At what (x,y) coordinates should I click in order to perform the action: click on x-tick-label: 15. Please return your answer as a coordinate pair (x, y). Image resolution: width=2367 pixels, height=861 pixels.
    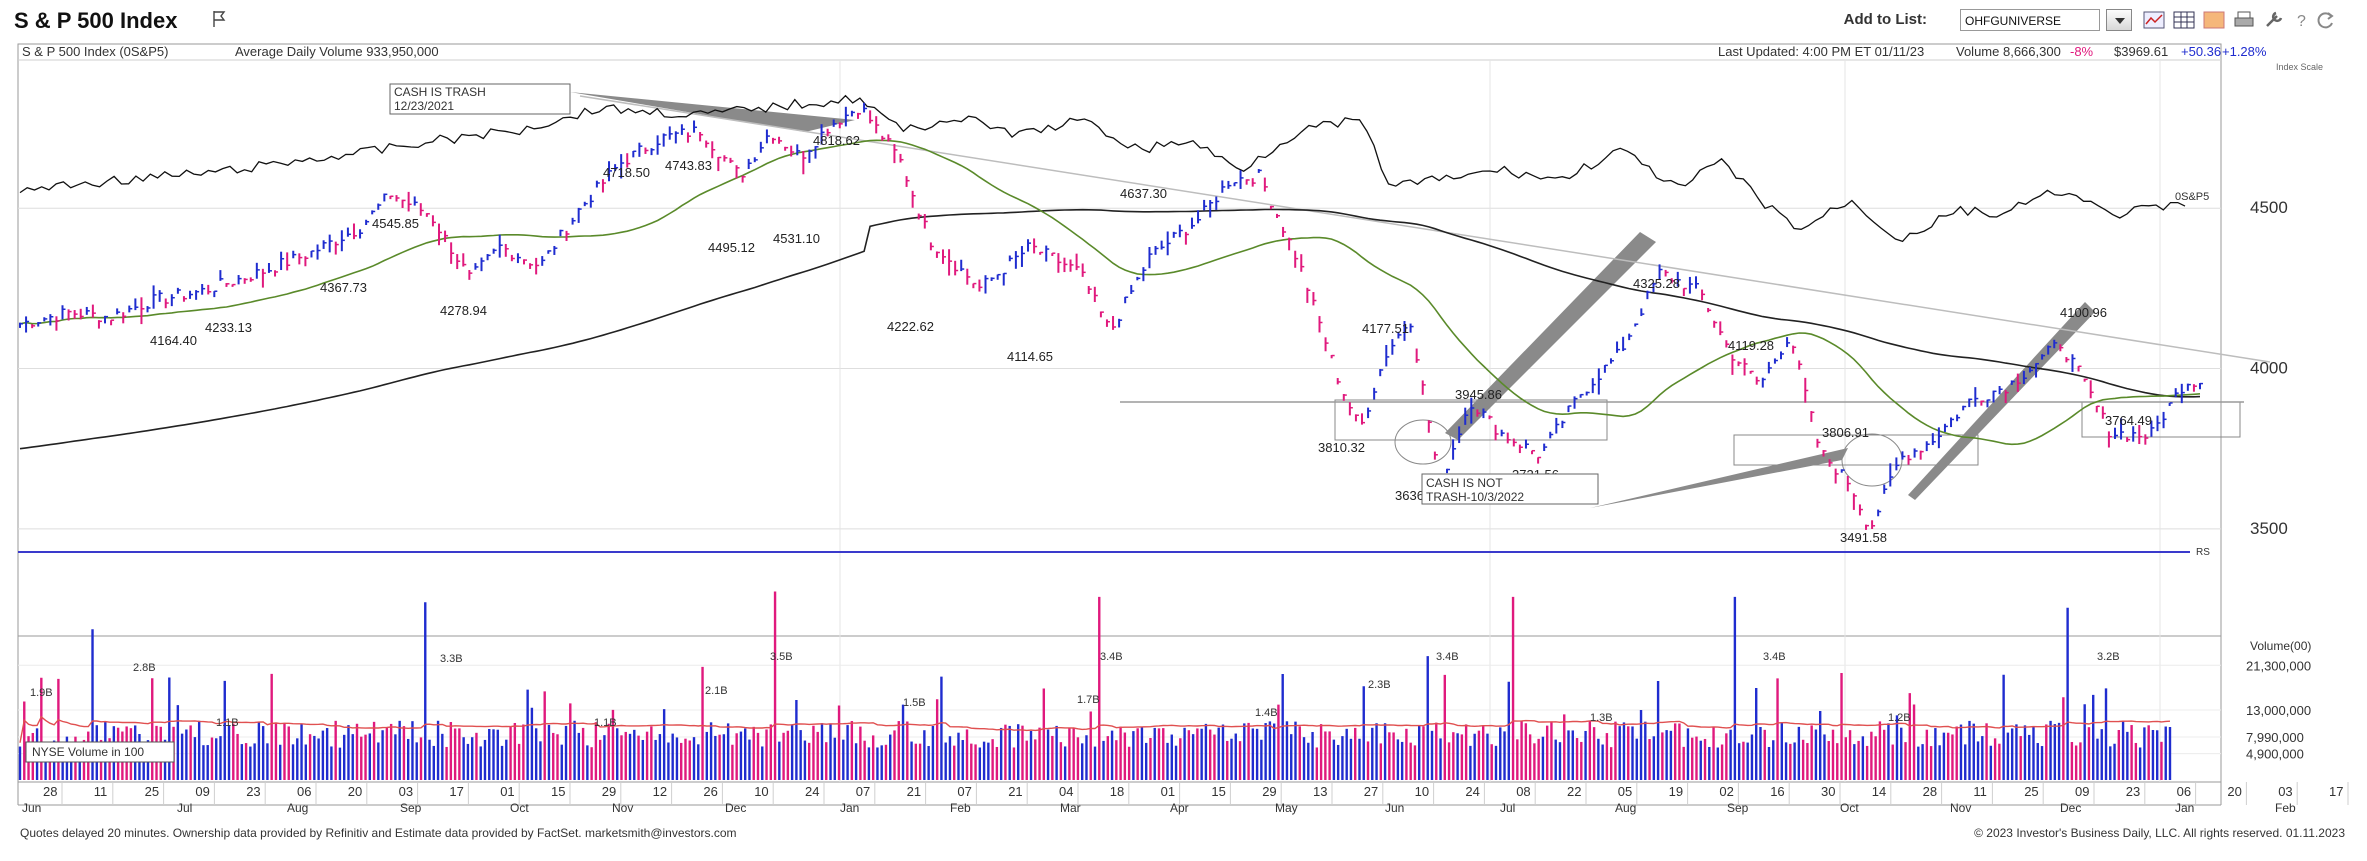
    Looking at the image, I should click on (1218, 791).